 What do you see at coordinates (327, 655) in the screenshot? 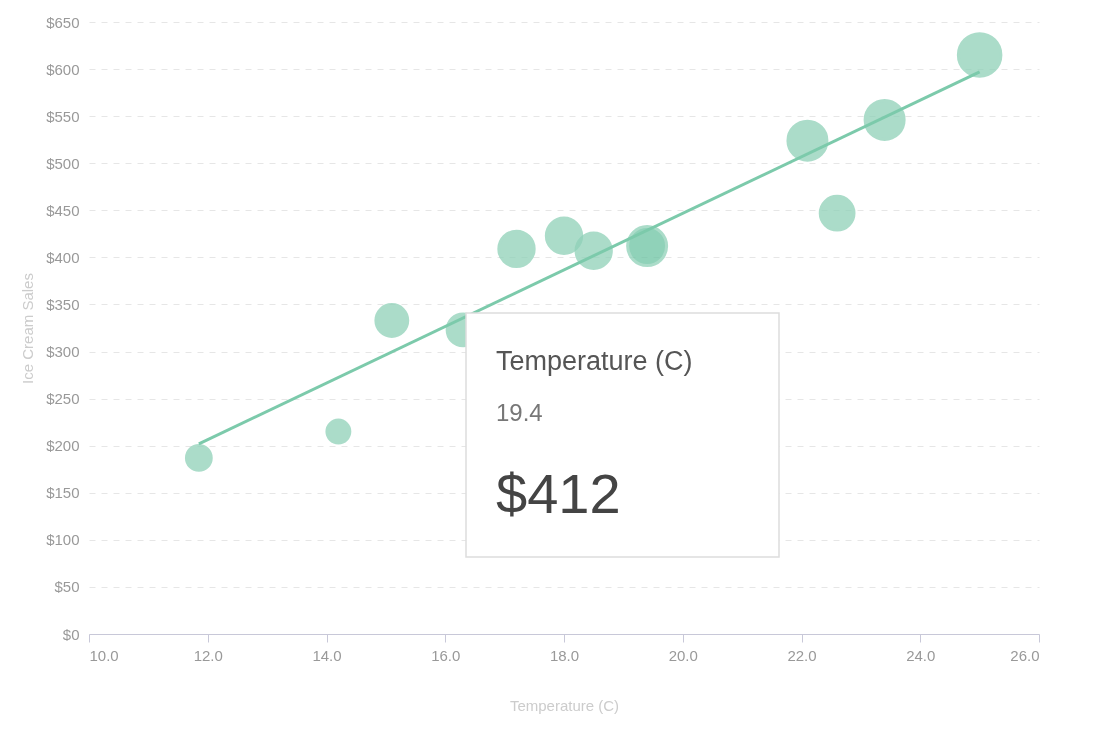
I see `x-tick-label: 14.0` at bounding box center [327, 655].